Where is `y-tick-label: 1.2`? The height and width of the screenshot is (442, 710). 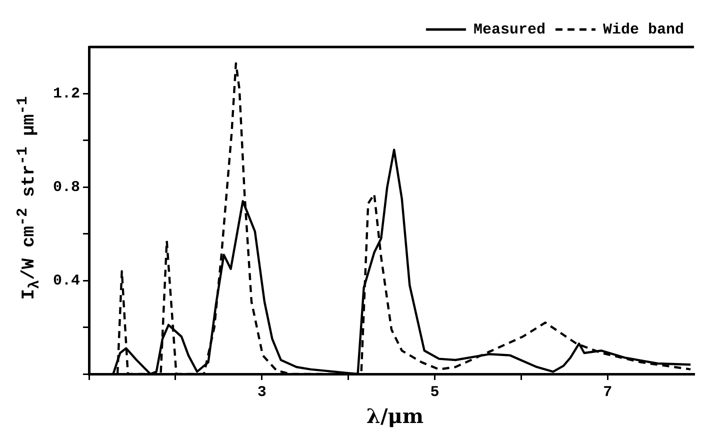 y-tick-label: 1.2 is located at coordinates (66, 93).